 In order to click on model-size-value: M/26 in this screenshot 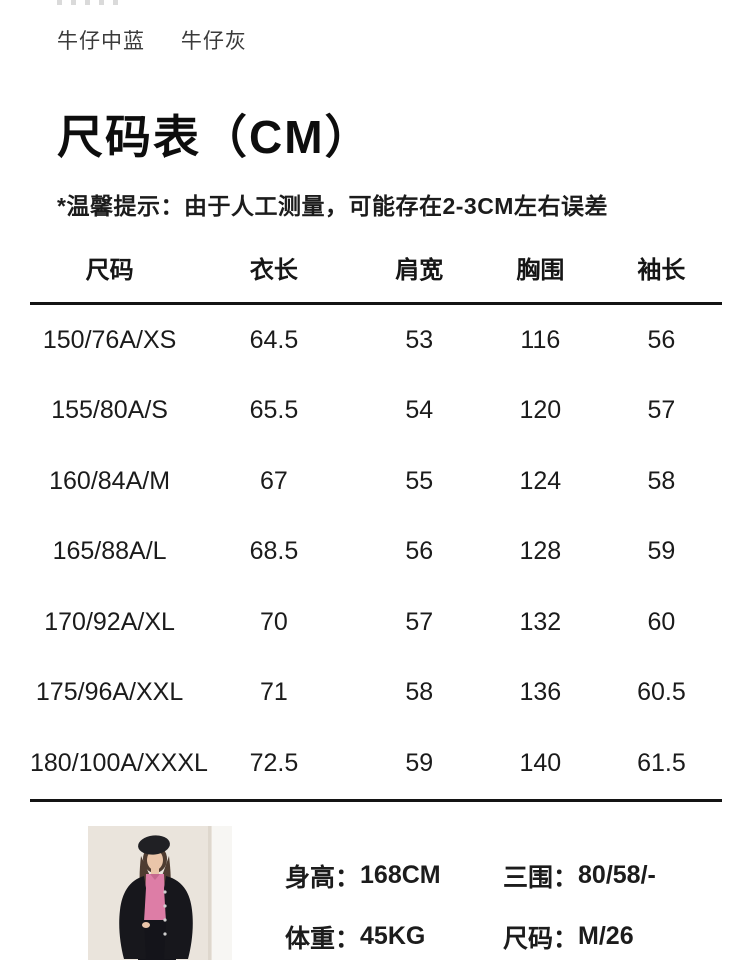, I will do `click(606, 936)`.